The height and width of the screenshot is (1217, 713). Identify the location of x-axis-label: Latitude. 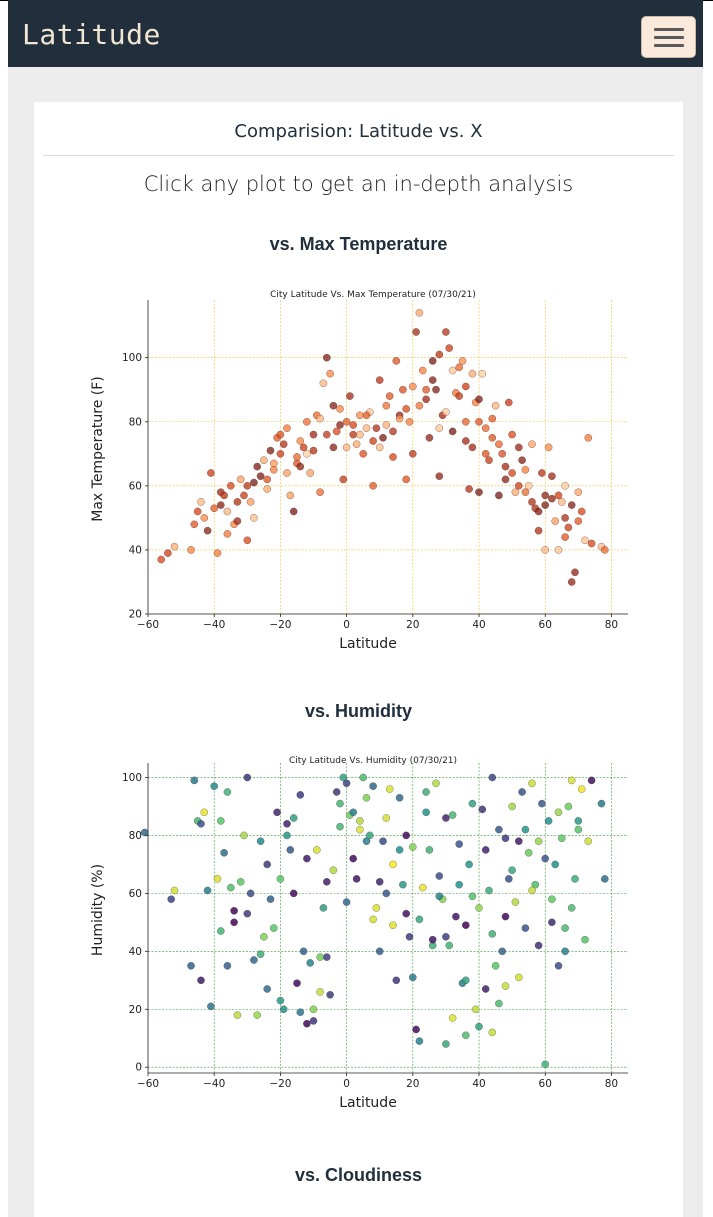
(368, 1103).